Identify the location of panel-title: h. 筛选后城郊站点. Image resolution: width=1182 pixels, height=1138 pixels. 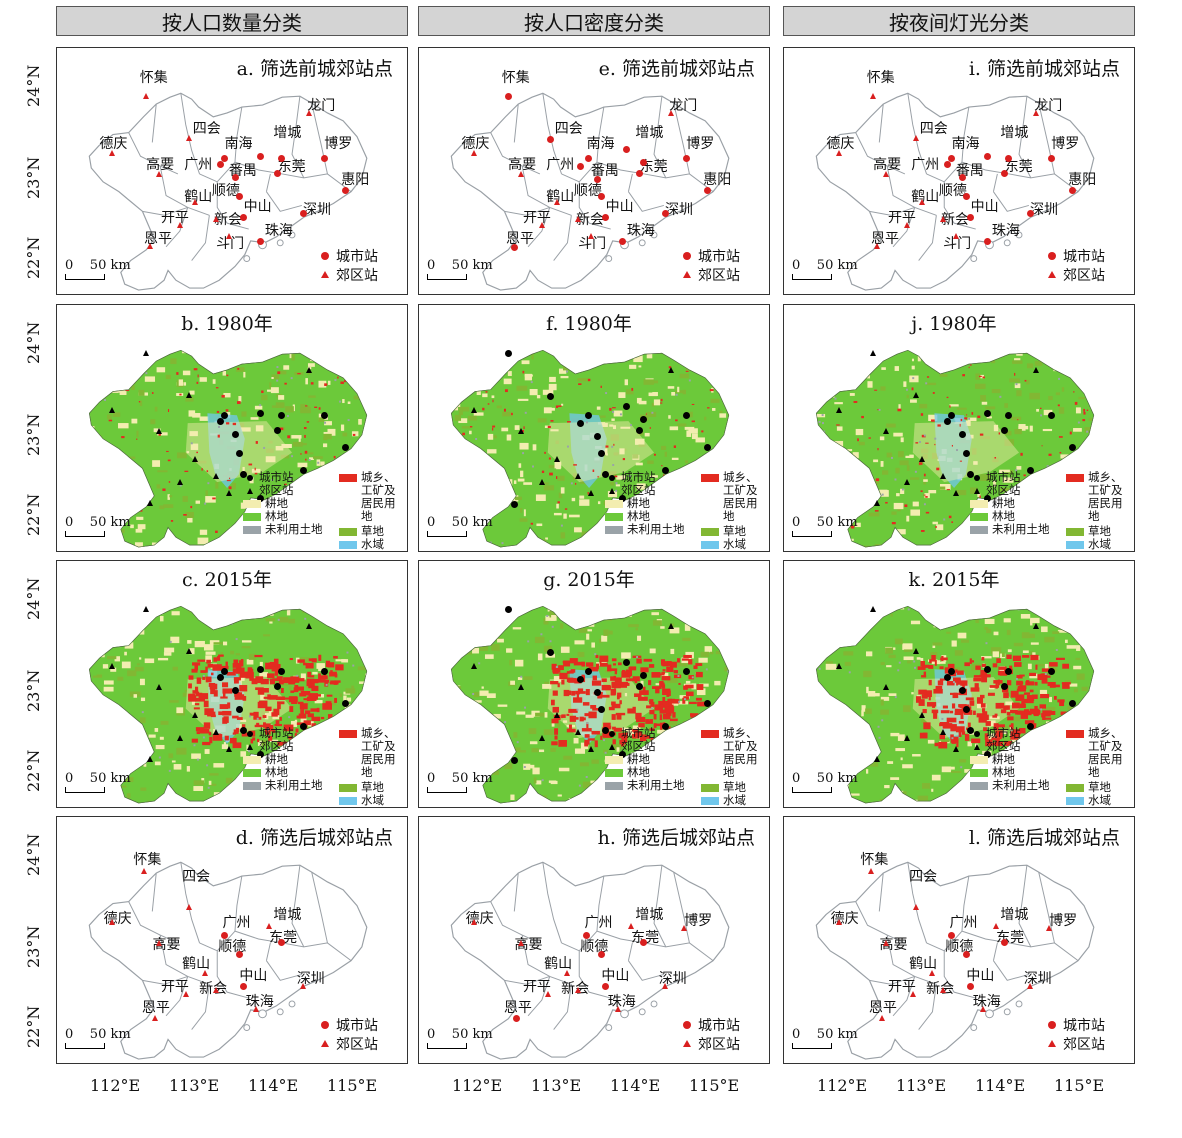
(676, 838).